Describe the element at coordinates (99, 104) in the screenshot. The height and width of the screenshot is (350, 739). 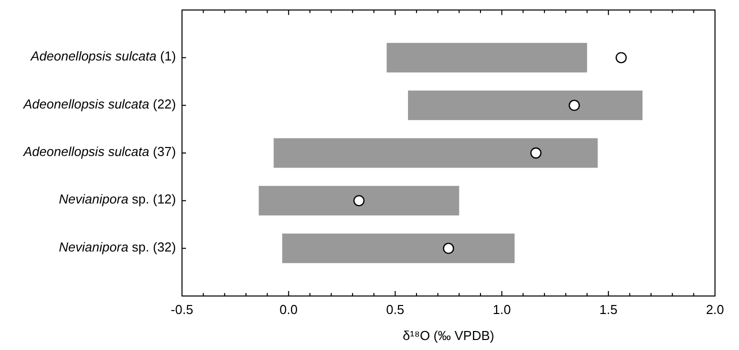
I see `y-tick-label: Adeonellopsis sulcata (22)` at that location.